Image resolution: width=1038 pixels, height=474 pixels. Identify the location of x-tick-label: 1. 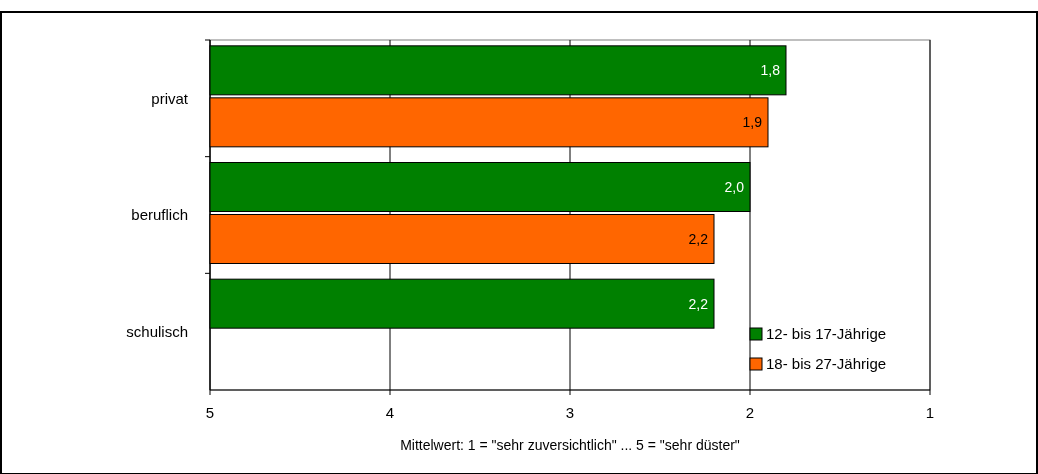
(930, 412).